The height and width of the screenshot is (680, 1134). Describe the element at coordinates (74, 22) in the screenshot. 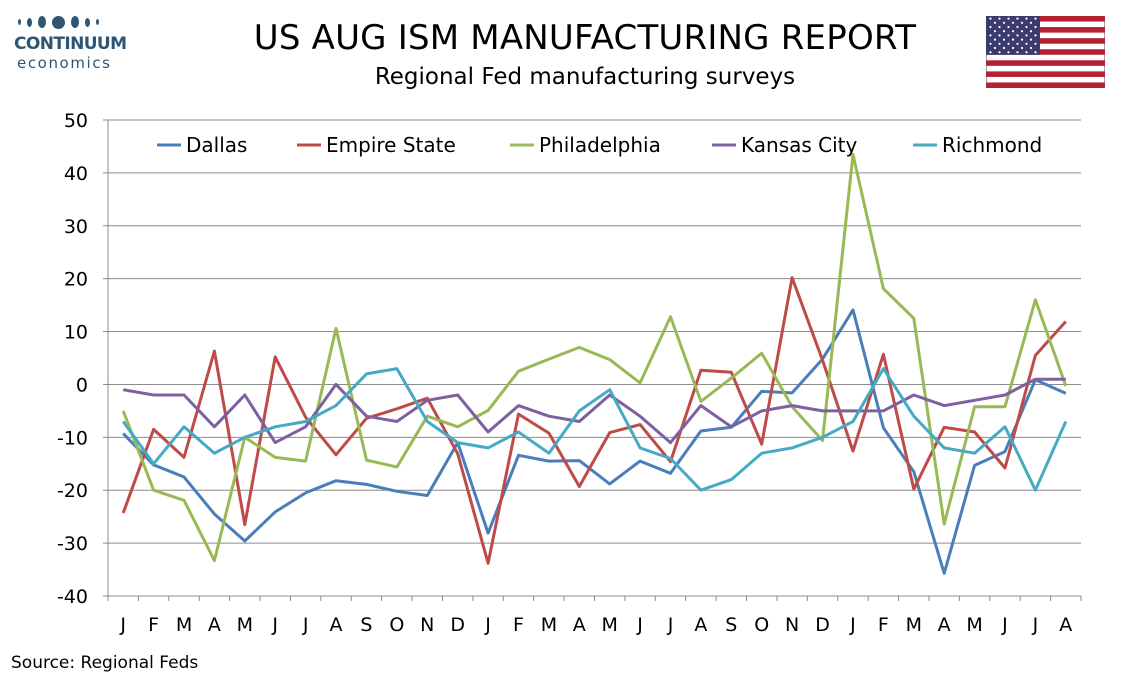

I see `logo-dots` at that location.